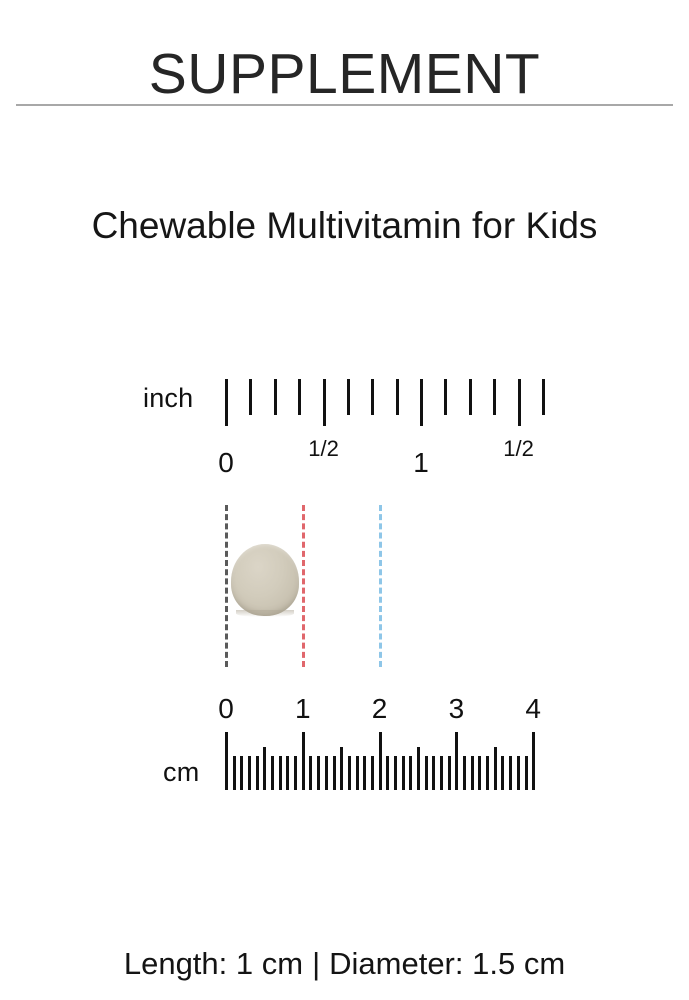 The width and height of the screenshot is (689, 1000). I want to click on page-subtitle: Chewable Multivitamin for Kids, so click(344, 225).